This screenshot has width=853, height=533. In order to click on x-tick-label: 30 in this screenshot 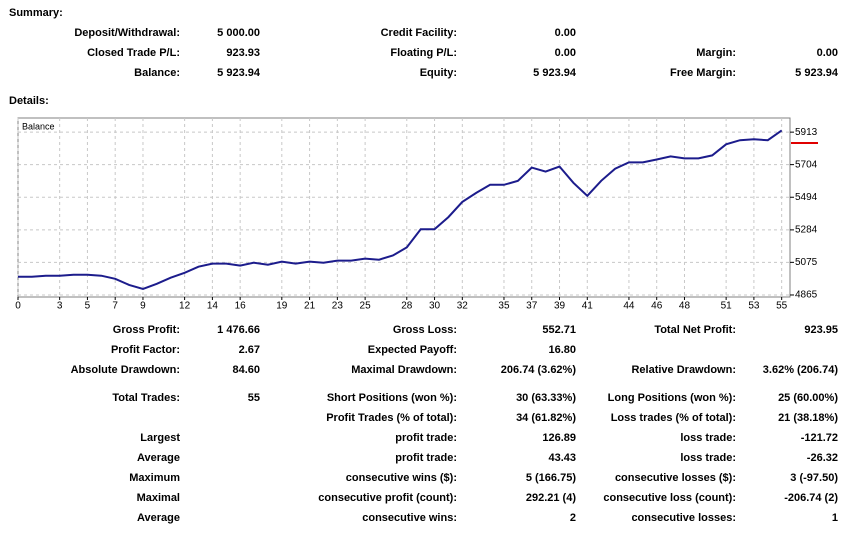, I will do `click(435, 306)`.